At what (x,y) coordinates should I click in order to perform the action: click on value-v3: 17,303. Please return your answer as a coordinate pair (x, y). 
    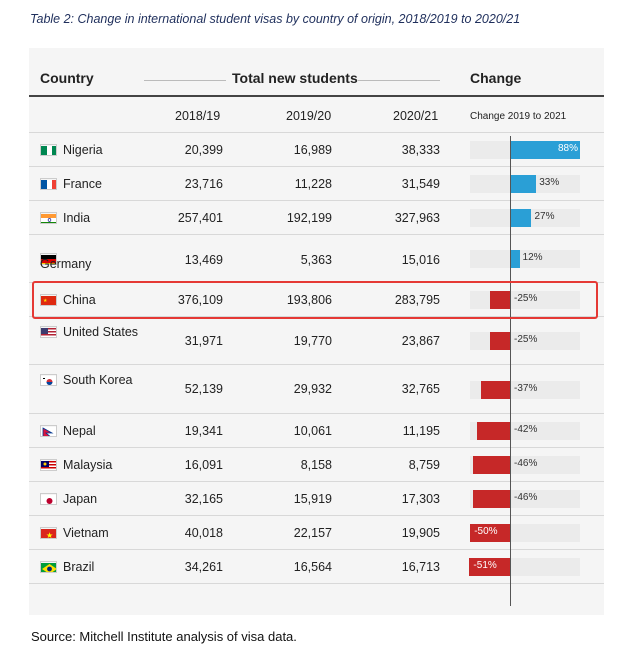
    Looking at the image, I should click on (420, 498).